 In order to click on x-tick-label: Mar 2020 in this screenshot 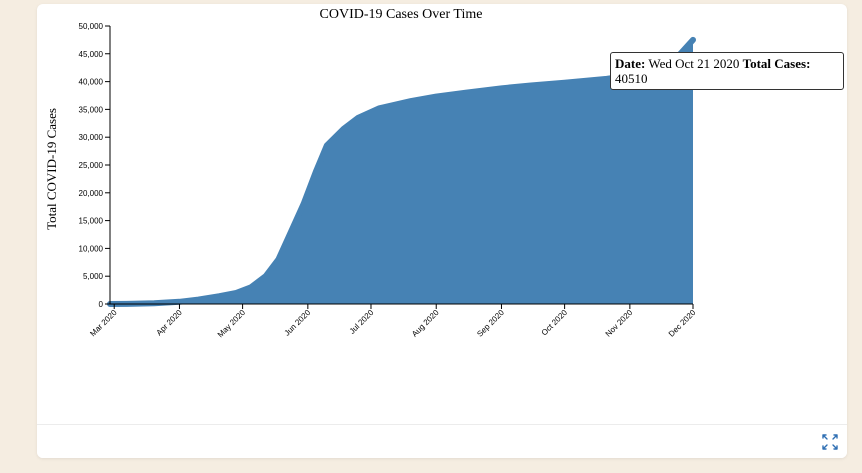, I will do `click(103, 323)`.